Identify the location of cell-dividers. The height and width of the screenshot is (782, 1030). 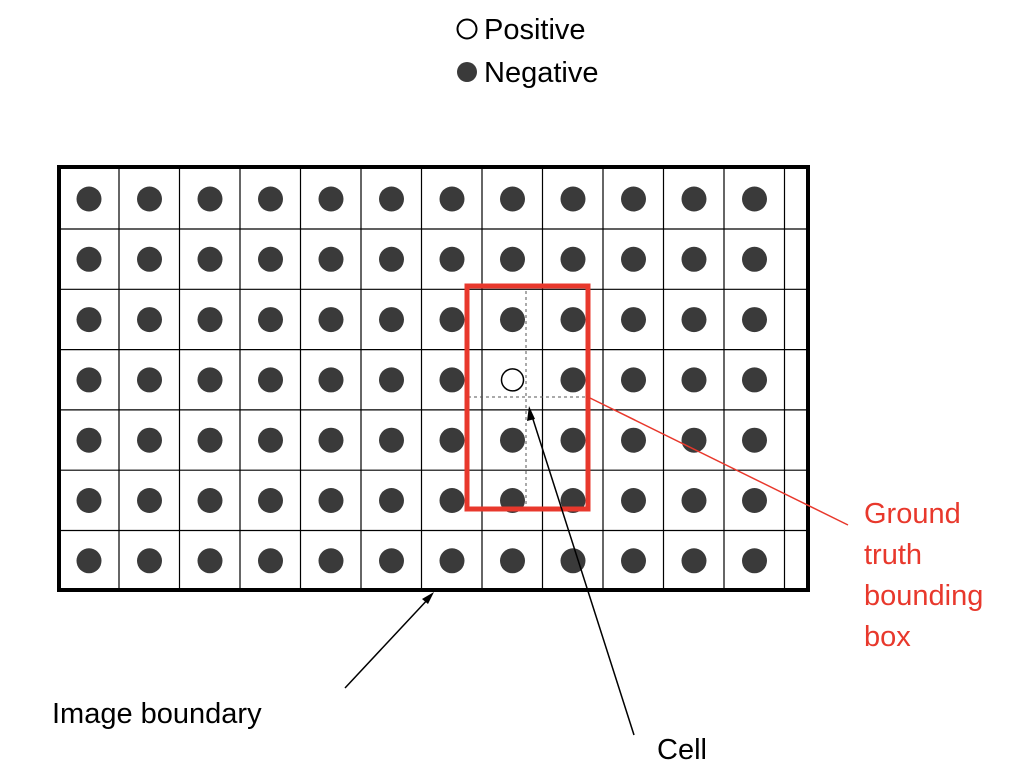
(528, 397).